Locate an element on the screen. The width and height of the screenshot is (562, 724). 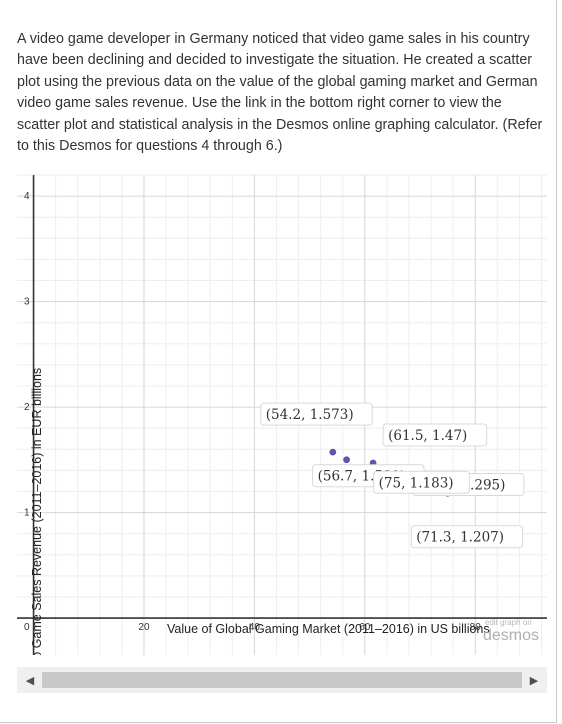
scrollbar-thumb is located at coordinates (282, 680).